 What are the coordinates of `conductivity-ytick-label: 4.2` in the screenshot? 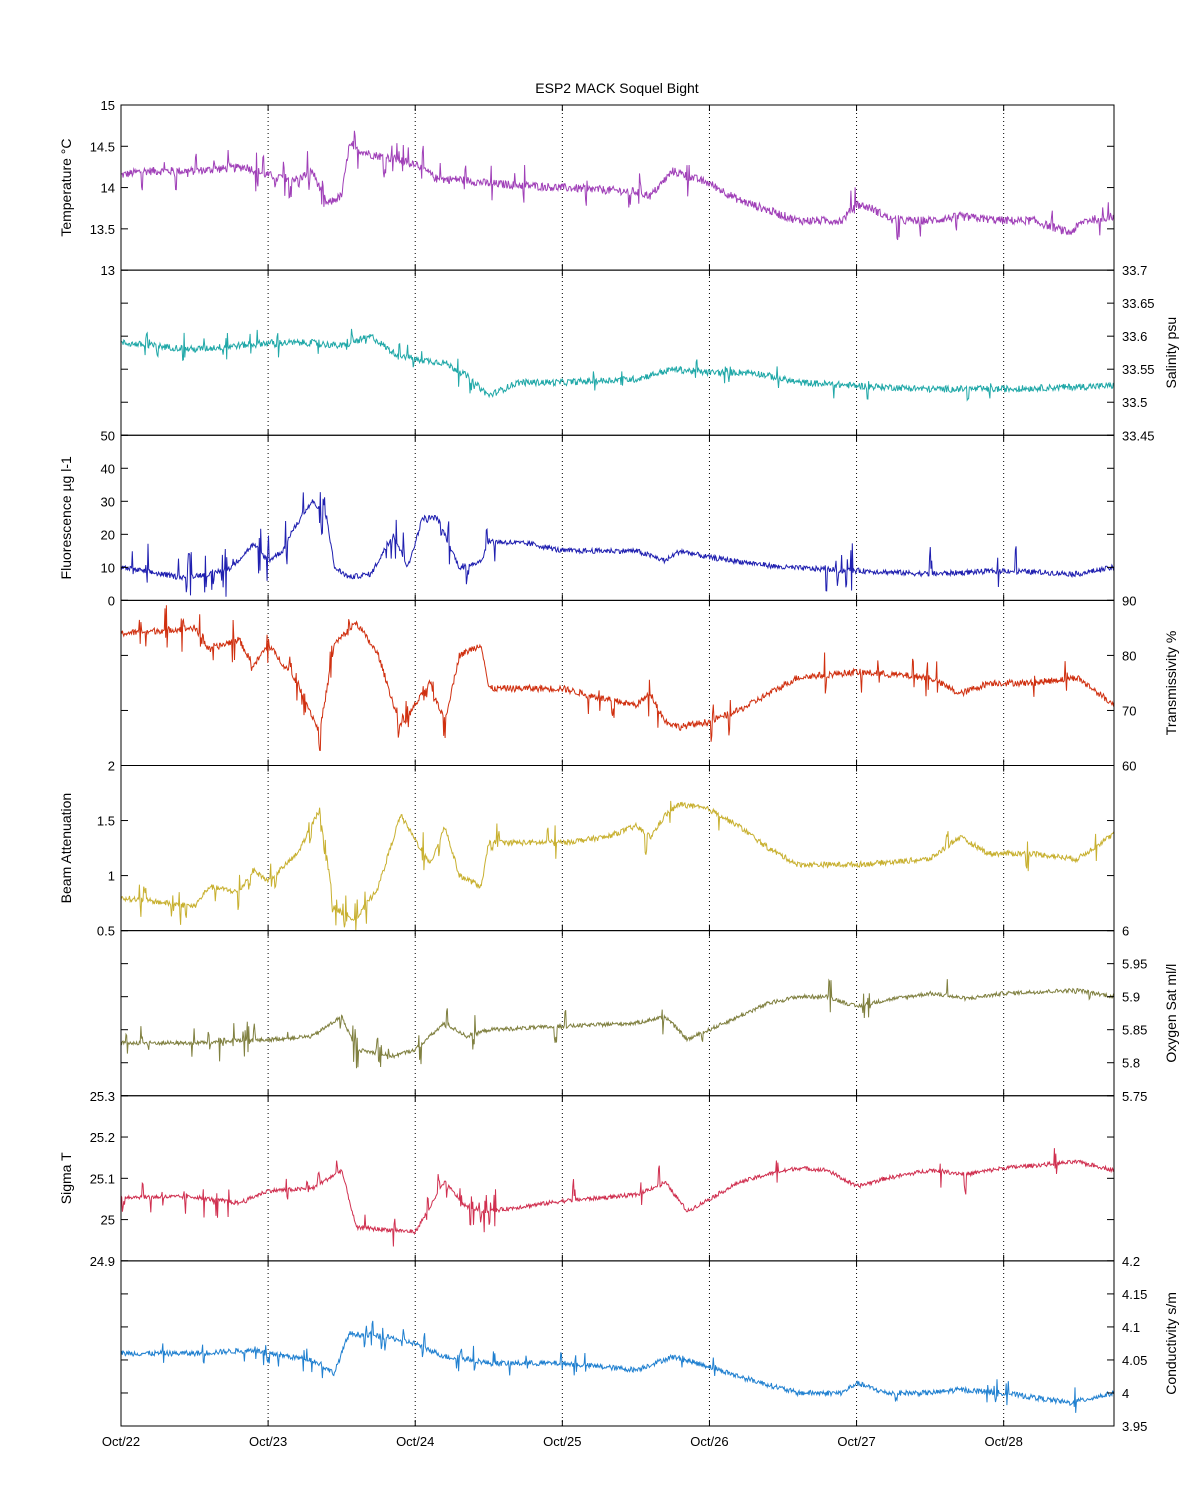 It's located at (1131, 1261).